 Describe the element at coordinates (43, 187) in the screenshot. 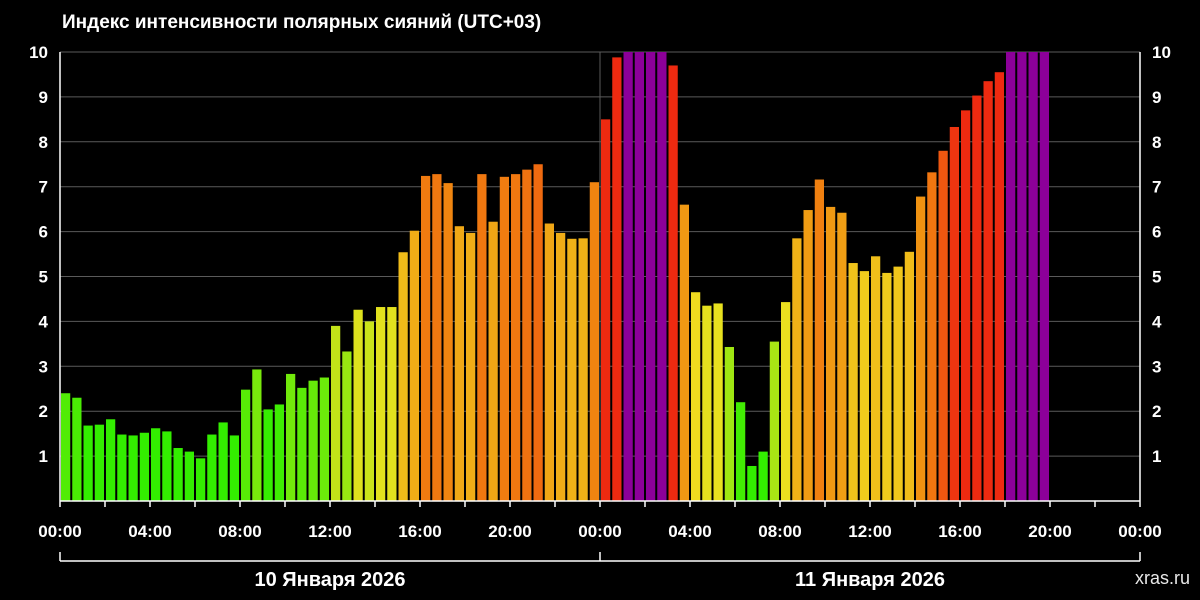

I see `y-tick-label: 7` at that location.